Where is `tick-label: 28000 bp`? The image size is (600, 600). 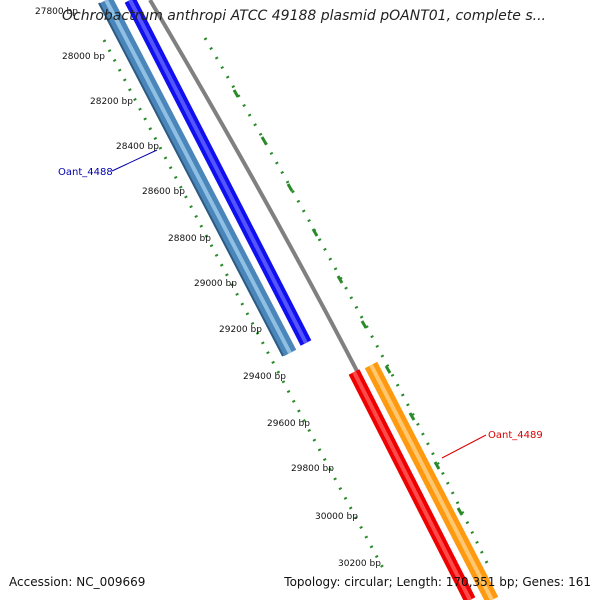 tick-label: 28000 bp is located at coordinates (83, 57).